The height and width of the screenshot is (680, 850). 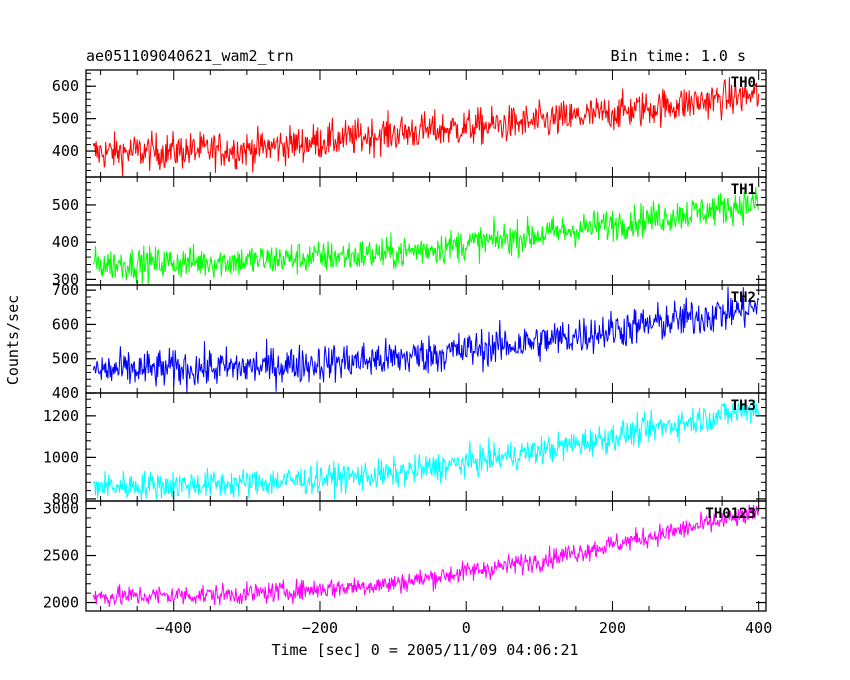 What do you see at coordinates (426, 450) in the screenshot?
I see `series-line-th3` at bounding box center [426, 450].